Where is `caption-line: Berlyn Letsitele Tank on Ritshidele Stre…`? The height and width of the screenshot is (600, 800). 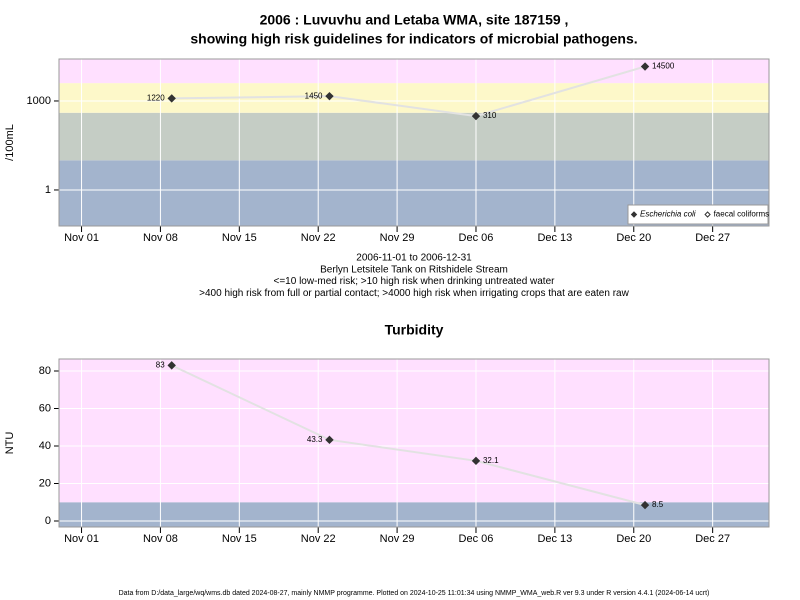 caption-line: Berlyn Letsitele Tank on Ritshidele Stre… is located at coordinates (414, 269).